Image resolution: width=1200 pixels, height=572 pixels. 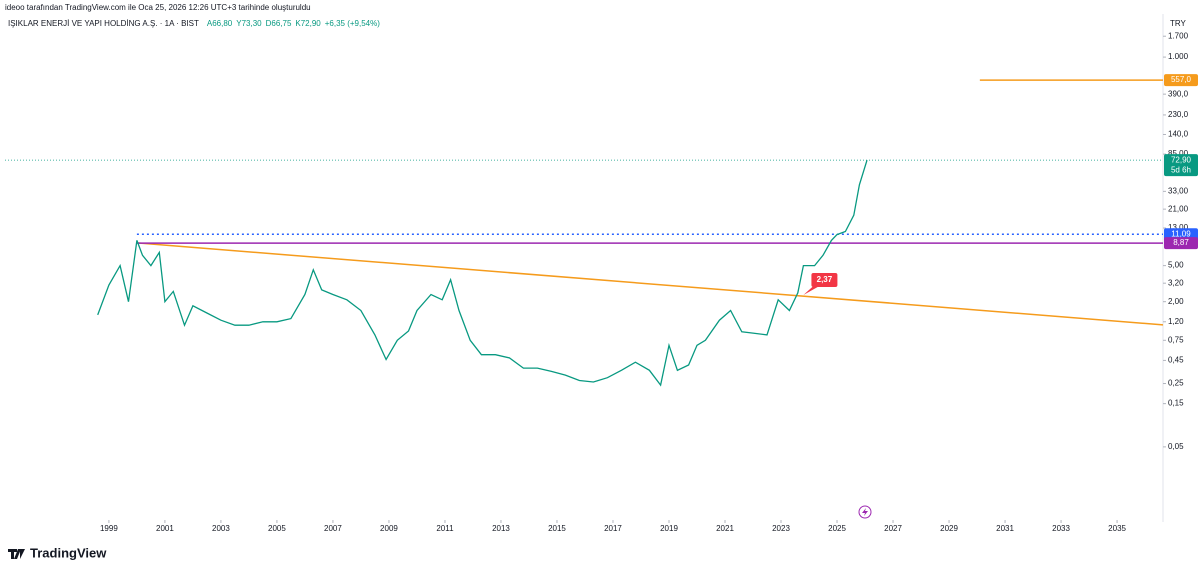 What do you see at coordinates (221, 528) in the screenshot?
I see `x-tick-label: 2003` at bounding box center [221, 528].